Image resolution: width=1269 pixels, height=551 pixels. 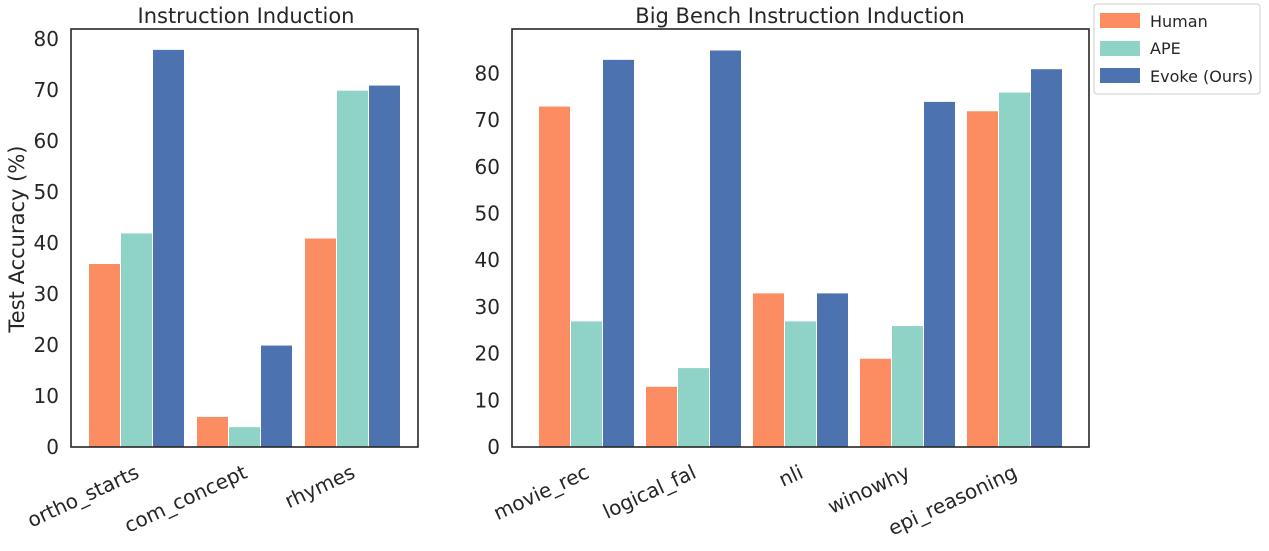 I want to click on bar-human-rhymes, so click(x=320, y=342).